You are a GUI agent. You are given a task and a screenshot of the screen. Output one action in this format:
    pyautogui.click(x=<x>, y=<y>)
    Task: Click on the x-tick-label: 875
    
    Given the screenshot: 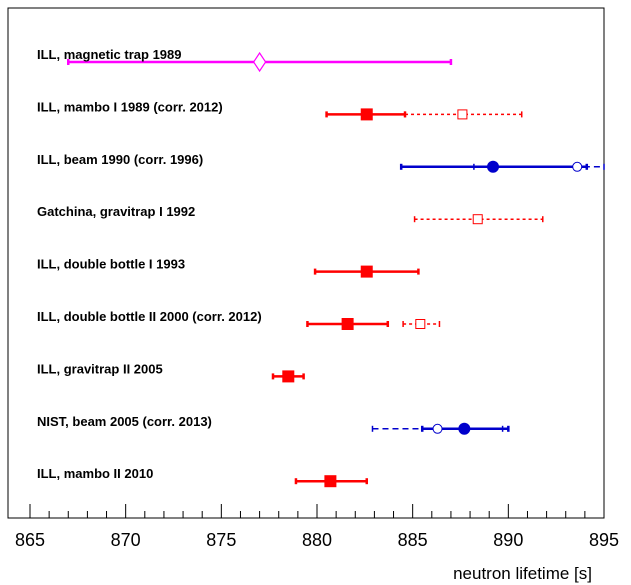 What is the action you would take?
    pyautogui.click(x=221, y=540)
    